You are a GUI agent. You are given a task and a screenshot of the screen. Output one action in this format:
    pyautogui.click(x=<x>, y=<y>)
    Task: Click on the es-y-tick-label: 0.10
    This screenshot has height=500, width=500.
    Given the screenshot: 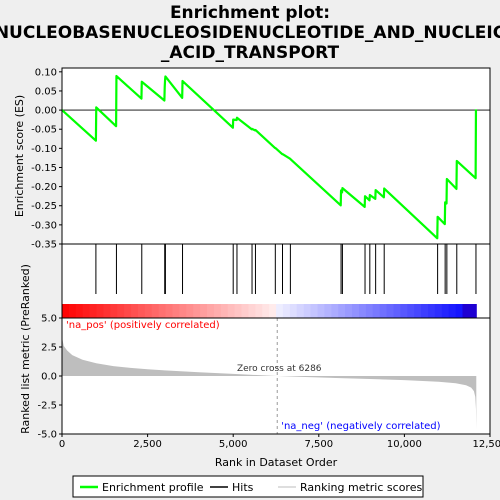 What is the action you would take?
    pyautogui.click(x=46, y=72)
    